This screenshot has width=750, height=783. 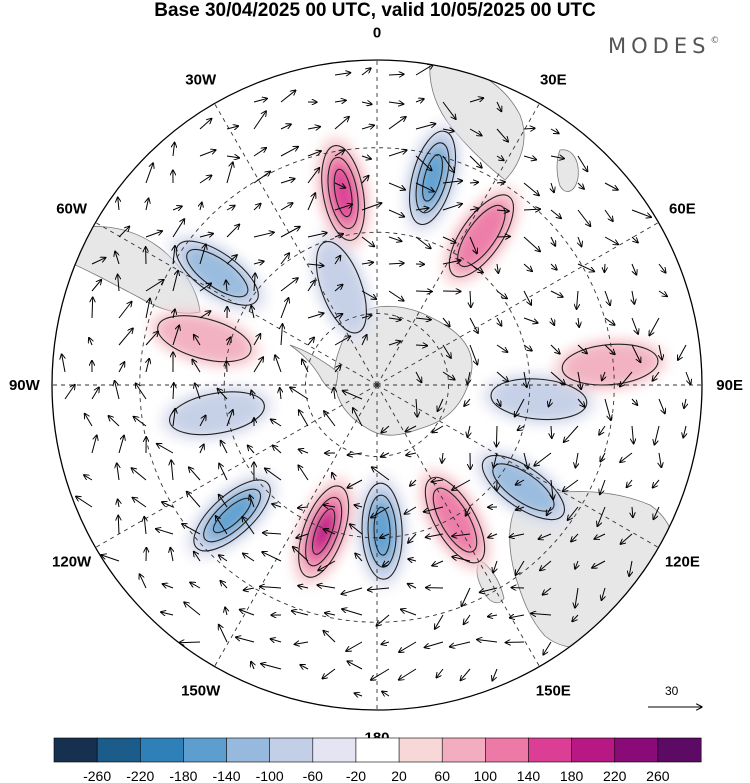 I want to click on brand-logo: MODES©, so click(x=663, y=46).